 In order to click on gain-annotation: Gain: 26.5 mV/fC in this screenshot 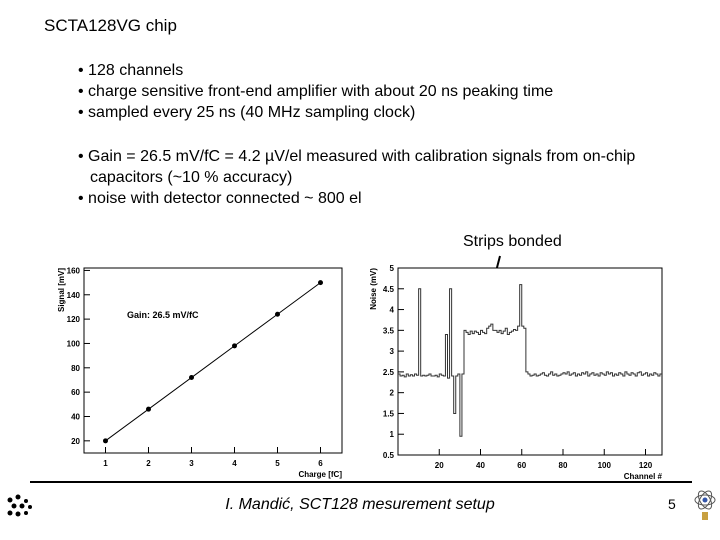, I will do `click(163, 315)`.